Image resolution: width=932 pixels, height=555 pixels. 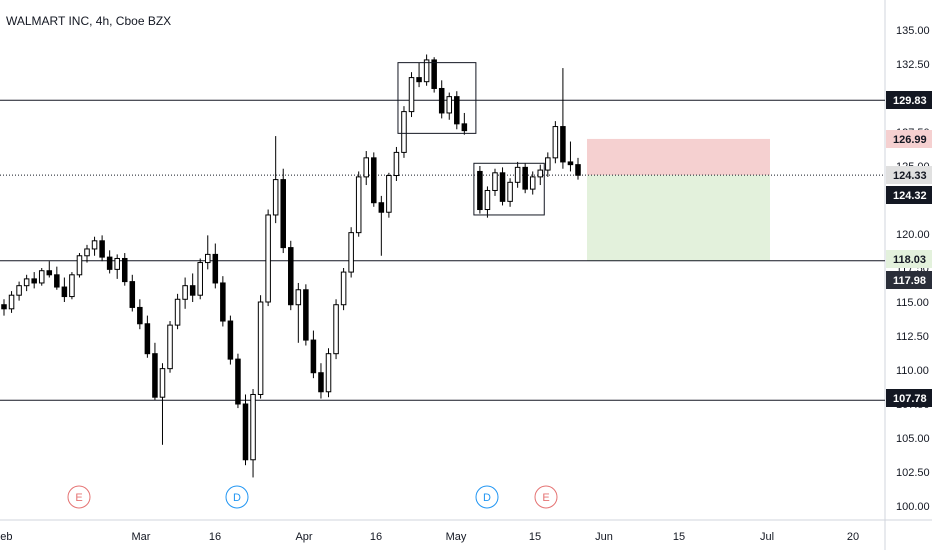 What do you see at coordinates (141, 537) in the screenshot?
I see `x-tick-label: Mar` at bounding box center [141, 537].